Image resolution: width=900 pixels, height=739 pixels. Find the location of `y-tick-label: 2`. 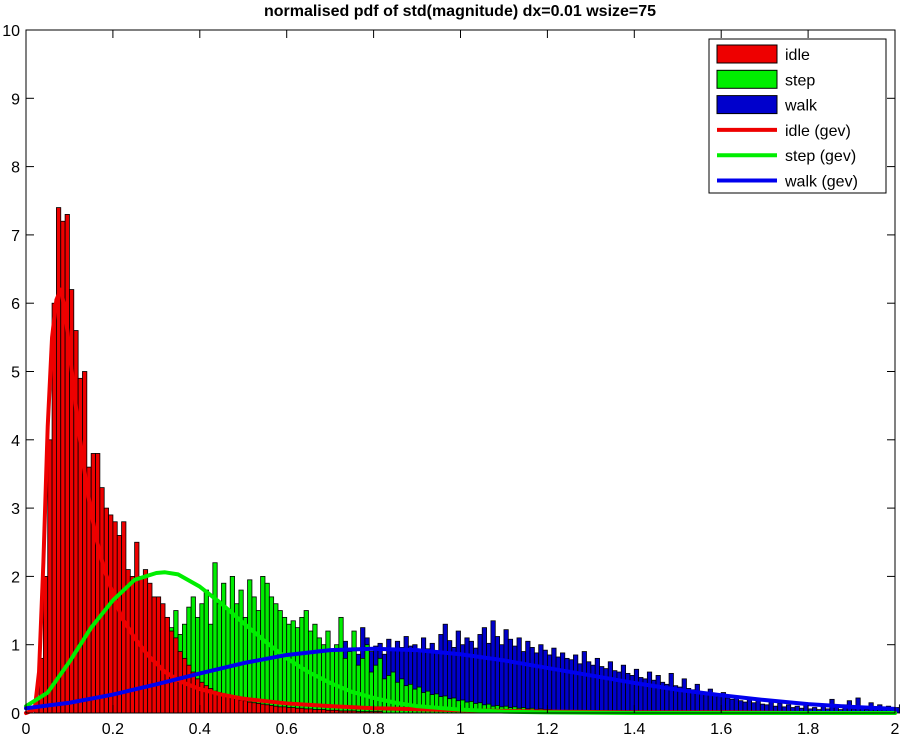

y-tick-label: 2 is located at coordinates (15, 577).